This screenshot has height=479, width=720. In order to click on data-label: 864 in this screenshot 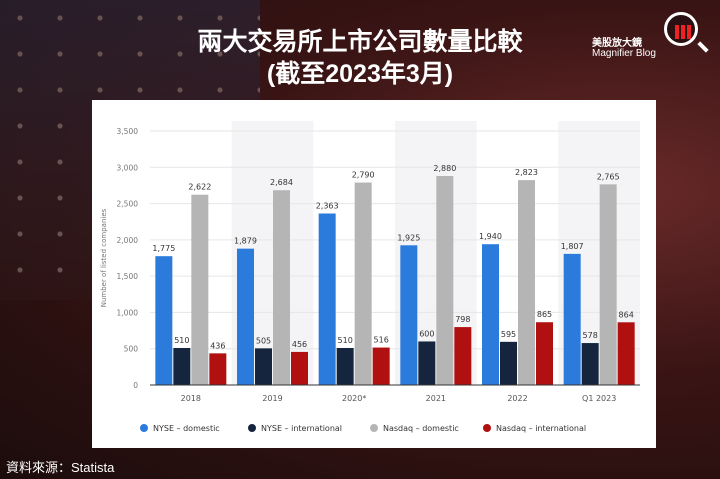, I will do `click(626, 314)`.